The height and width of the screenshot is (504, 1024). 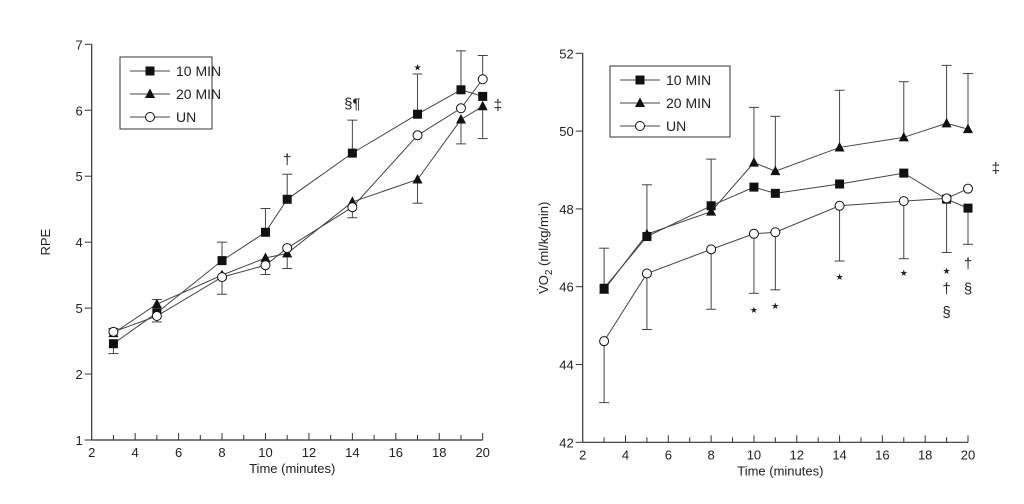 What do you see at coordinates (786, 265) in the screenshot?
I see `series-line-un` at bounding box center [786, 265].